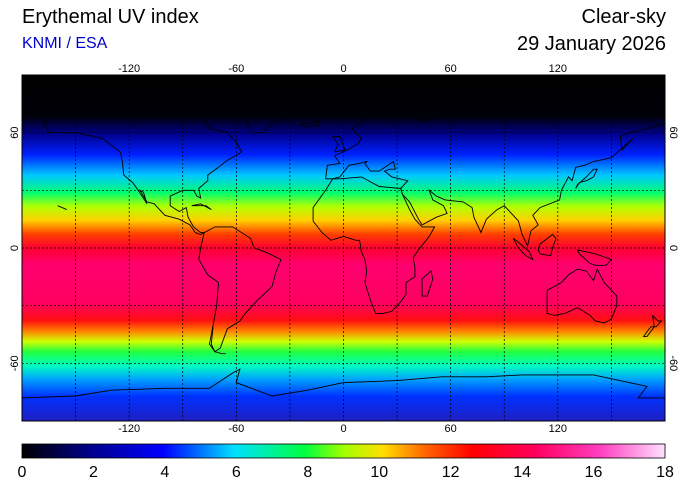 This screenshot has width=688, height=490. What do you see at coordinates (93, 472) in the screenshot?
I see `colorbar-tick-label: 2` at bounding box center [93, 472].